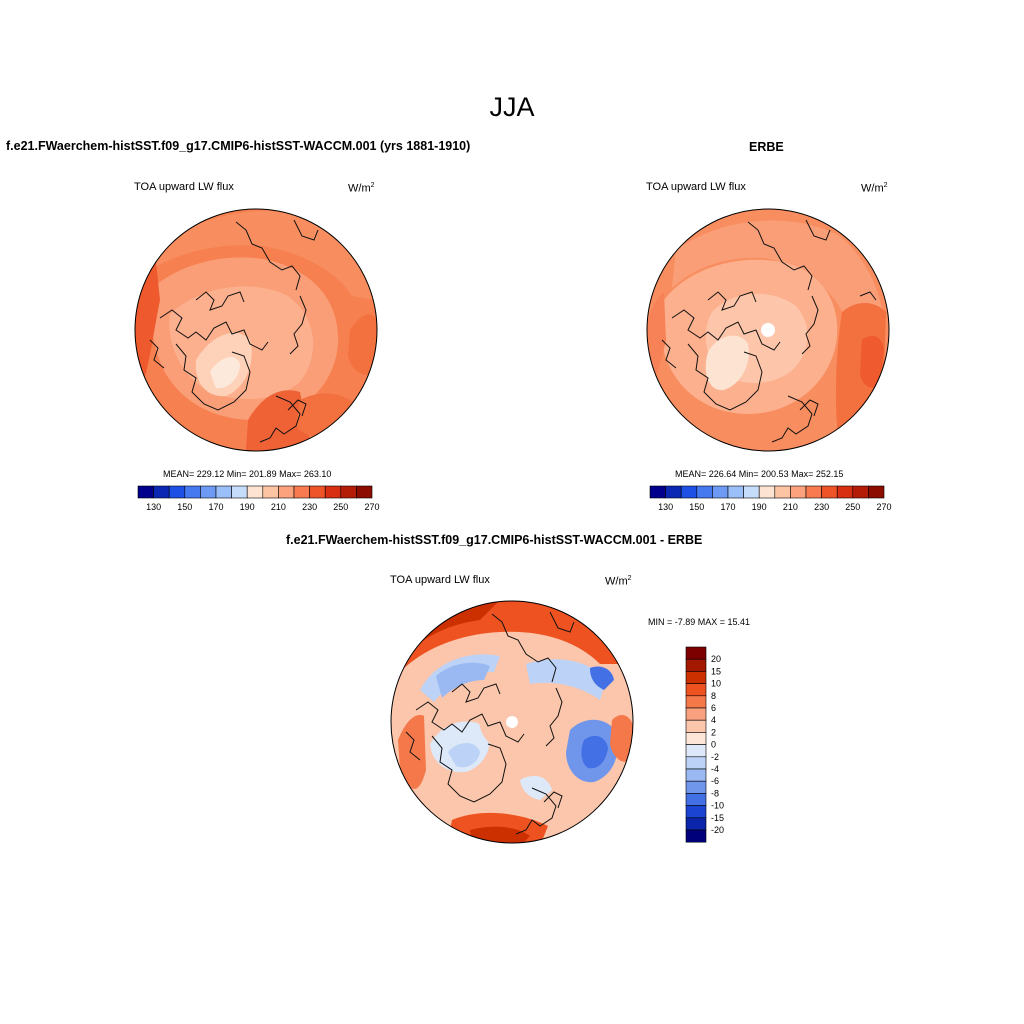  I want to click on diff-colorbar-label: 20, so click(716, 659).